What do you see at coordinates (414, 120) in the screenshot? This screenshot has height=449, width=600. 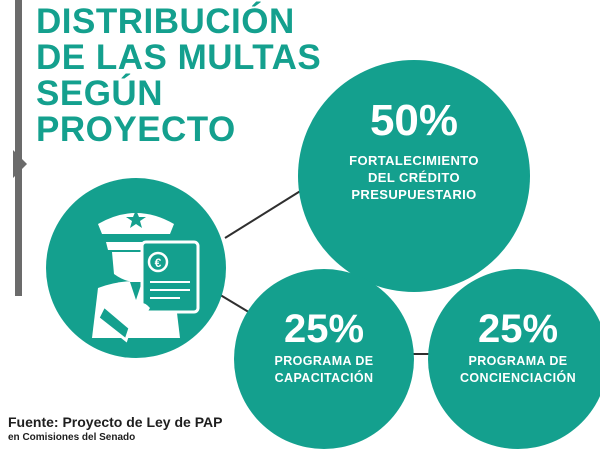 I see `main-share-percent: 50%` at bounding box center [414, 120].